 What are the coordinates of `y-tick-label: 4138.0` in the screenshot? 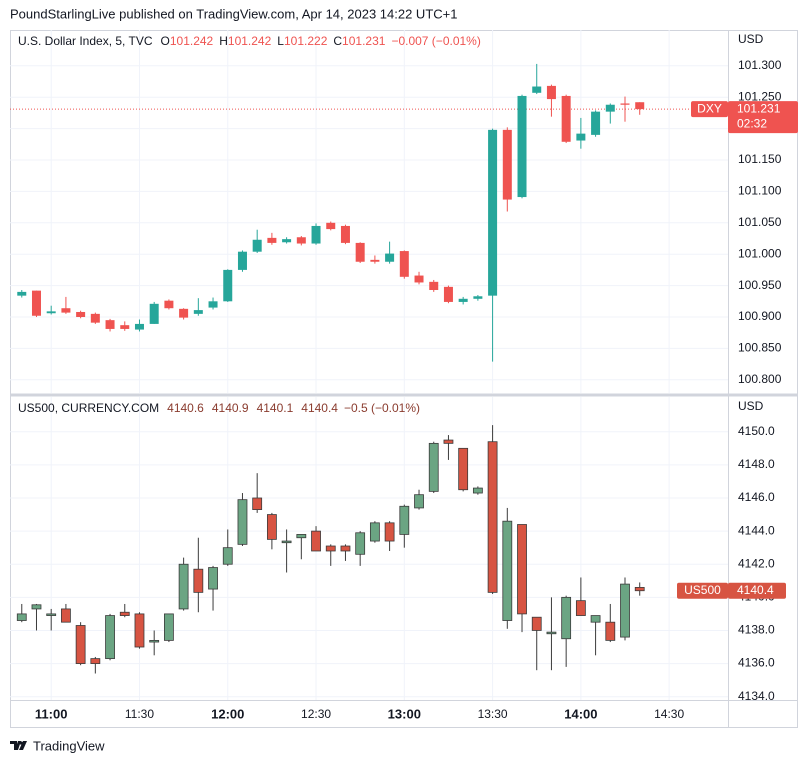 It's located at (756, 630).